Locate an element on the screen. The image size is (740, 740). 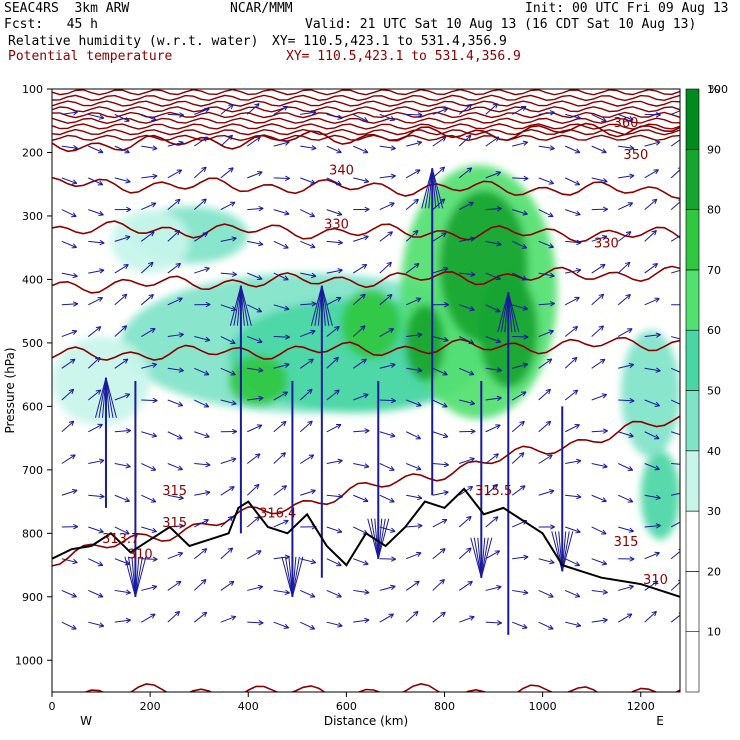
contour-label-3: 313.7 is located at coordinates (120, 539).